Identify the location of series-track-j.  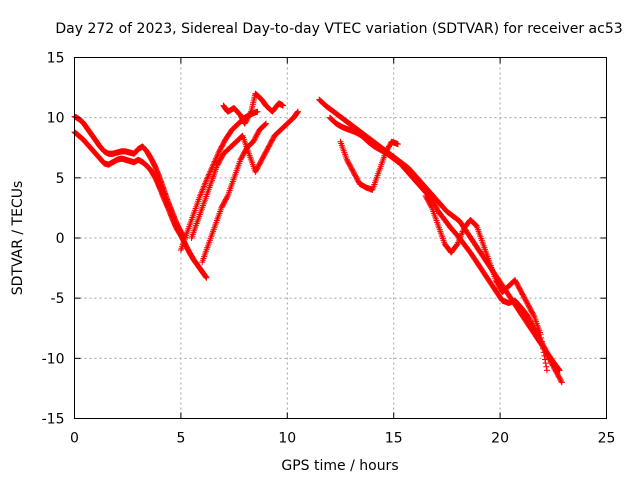
(486, 283).